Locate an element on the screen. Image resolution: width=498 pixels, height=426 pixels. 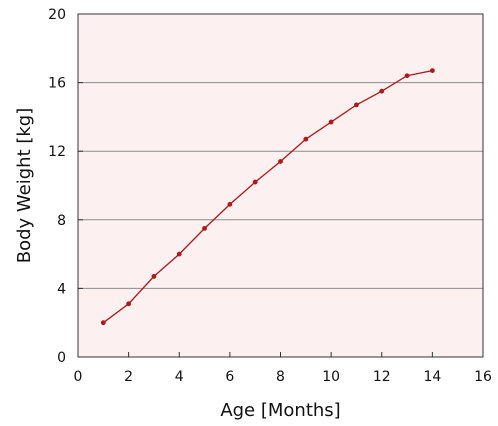
x-tick-label: 6 is located at coordinates (229, 377).